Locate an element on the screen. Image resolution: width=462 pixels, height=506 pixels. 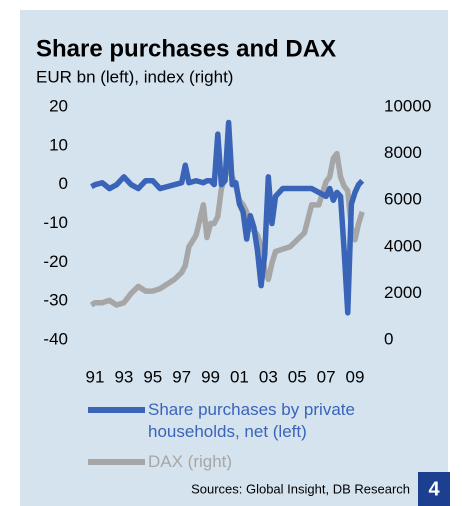
y2-tick-label: 6000 is located at coordinates (403, 199).